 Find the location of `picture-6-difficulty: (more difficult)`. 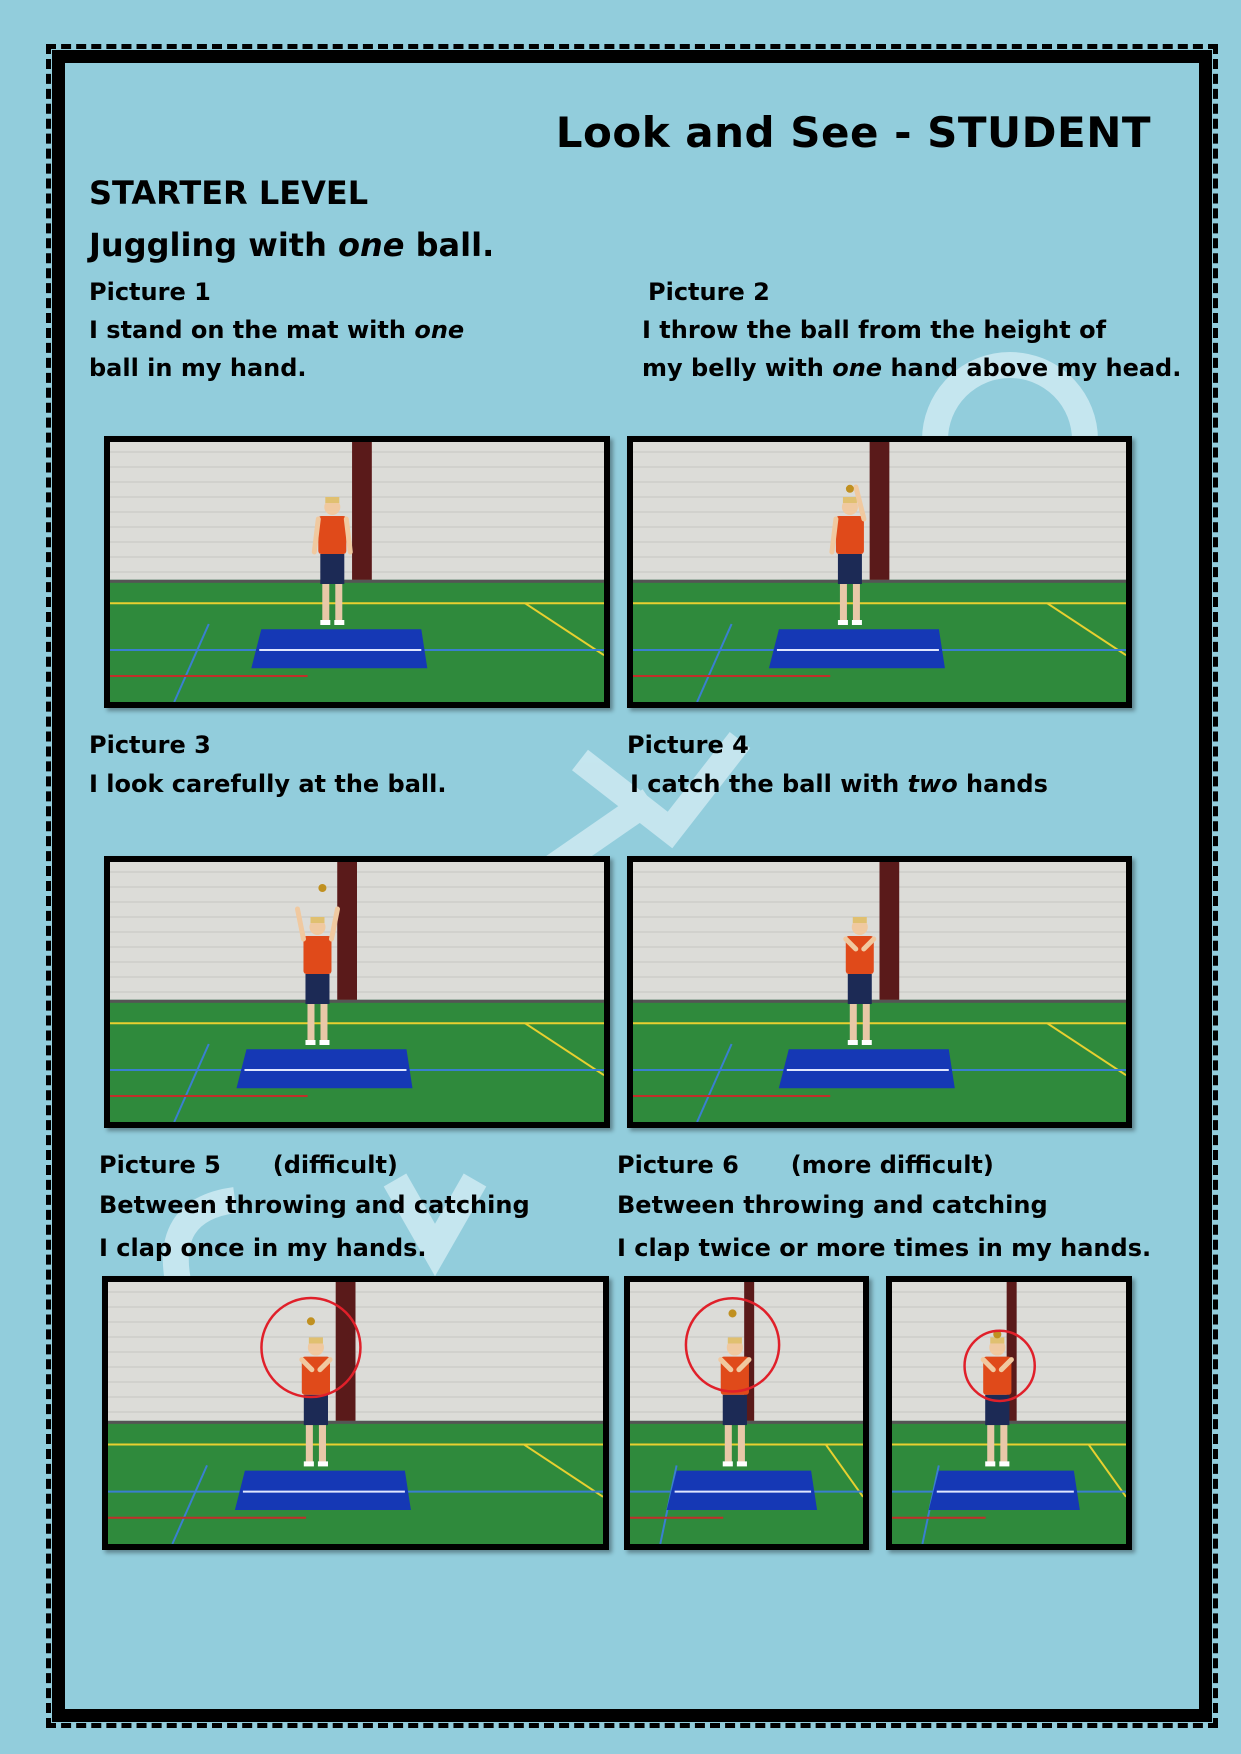

picture-6-difficulty: (more difficult) is located at coordinates (892, 1165).